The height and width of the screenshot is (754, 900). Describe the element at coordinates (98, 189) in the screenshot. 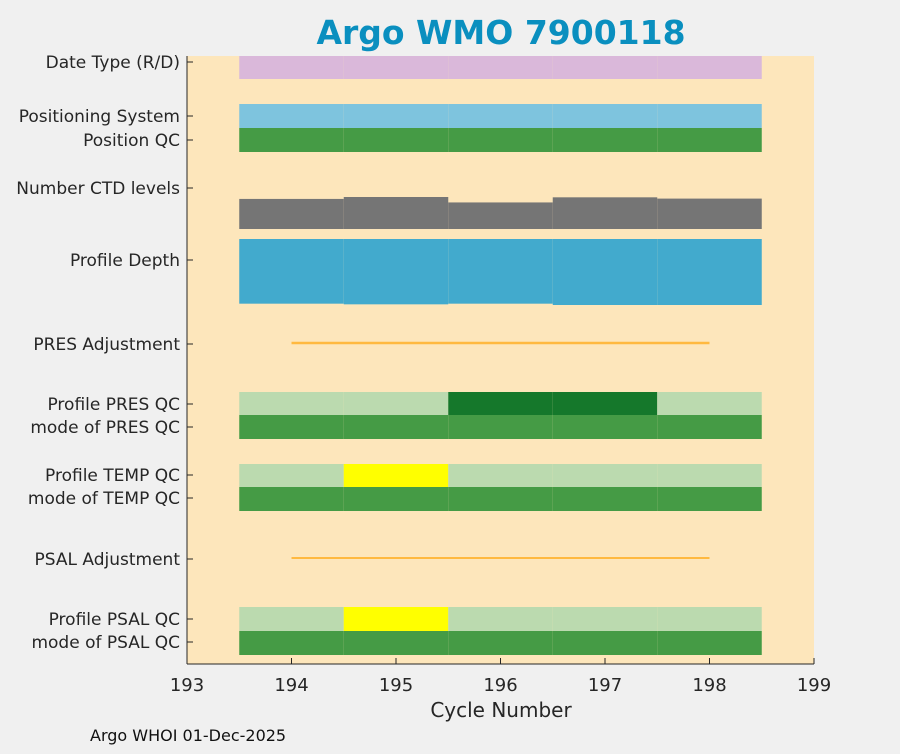

I see `row-label: Number CTD levels` at that location.